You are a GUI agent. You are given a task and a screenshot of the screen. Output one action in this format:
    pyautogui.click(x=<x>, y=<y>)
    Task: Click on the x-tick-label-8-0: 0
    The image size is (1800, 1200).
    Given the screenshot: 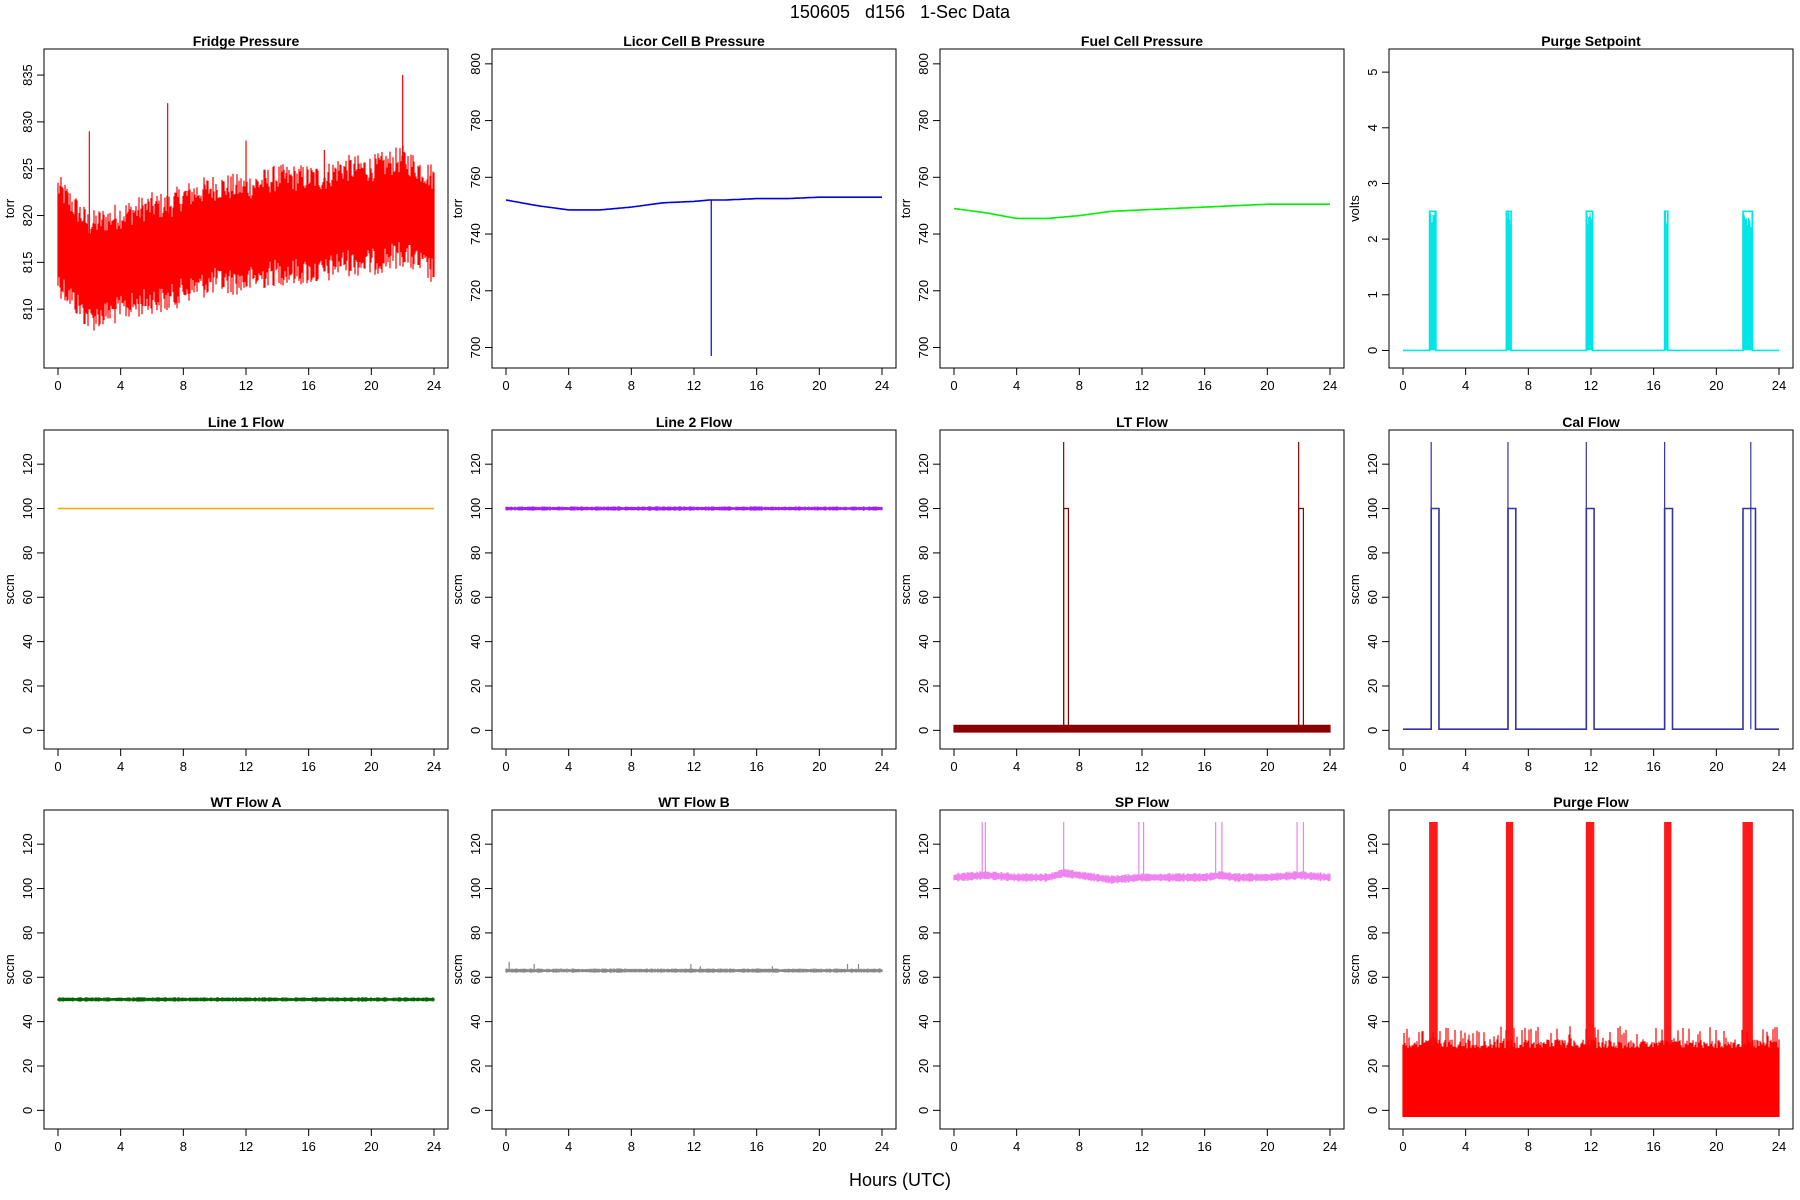 What is the action you would take?
    pyautogui.click(x=57, y=1146)
    